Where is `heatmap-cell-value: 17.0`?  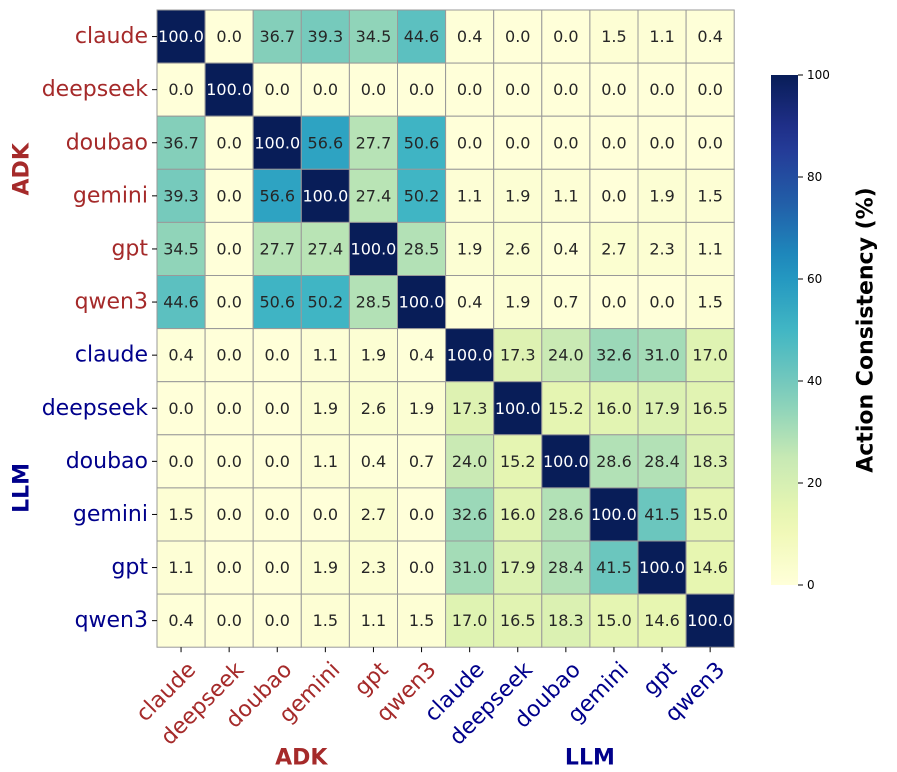 heatmap-cell-value: 17.0 is located at coordinates (470, 620).